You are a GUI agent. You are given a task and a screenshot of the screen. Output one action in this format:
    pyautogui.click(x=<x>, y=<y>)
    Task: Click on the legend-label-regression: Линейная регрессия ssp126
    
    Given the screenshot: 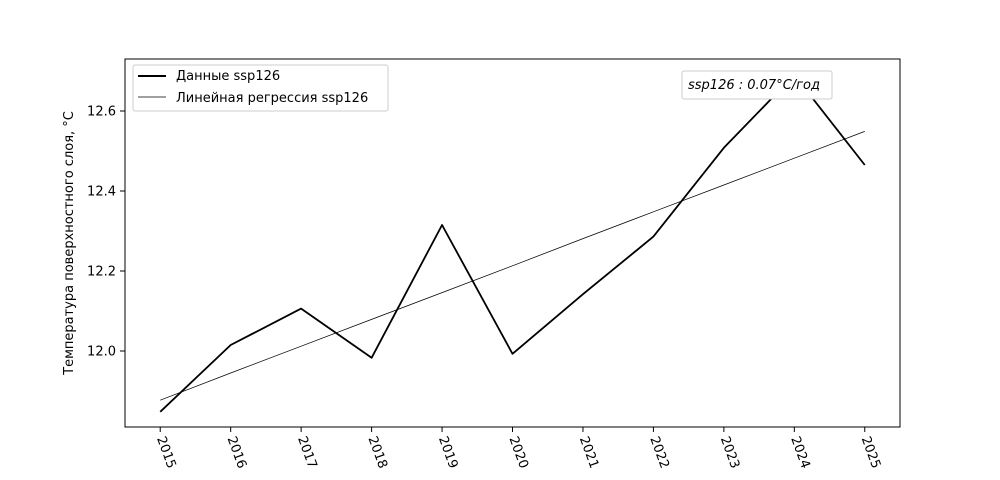 What is the action you would take?
    pyautogui.click(x=272, y=98)
    